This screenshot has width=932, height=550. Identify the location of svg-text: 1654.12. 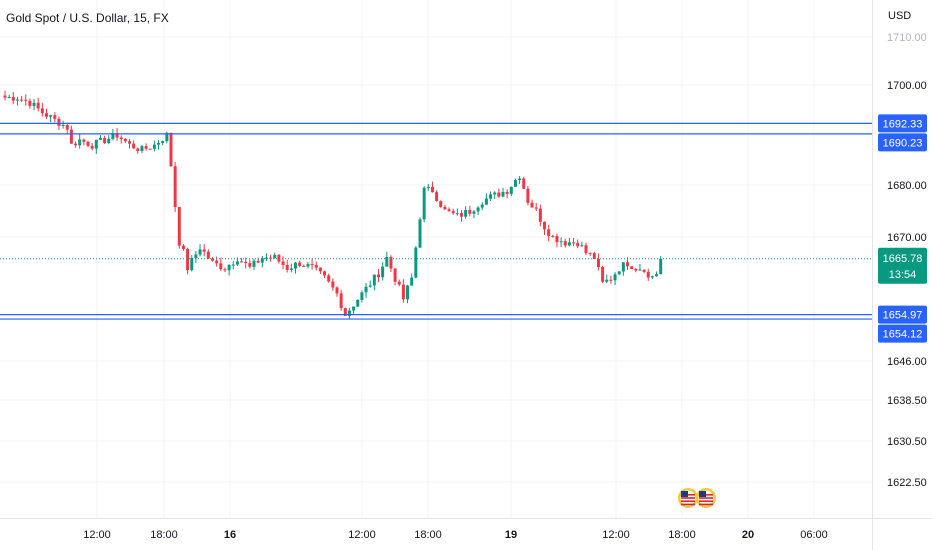
(903, 335).